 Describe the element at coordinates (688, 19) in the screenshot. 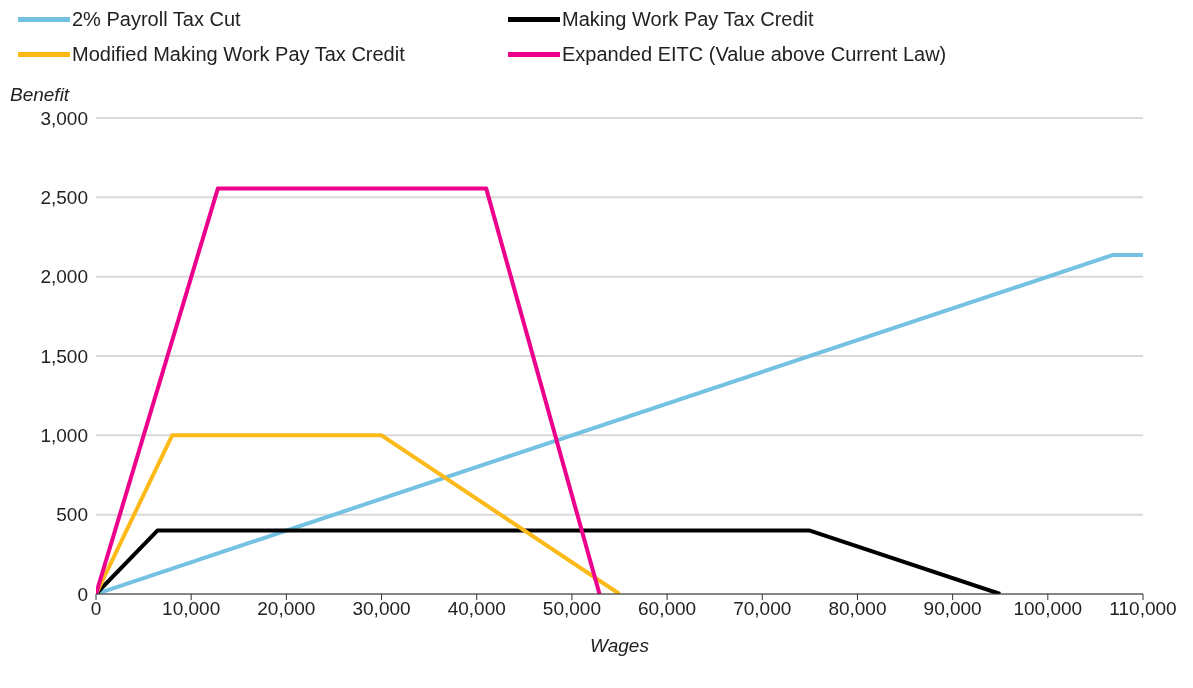

I see `legend-label: Making Work Pay Tax Credit` at that location.